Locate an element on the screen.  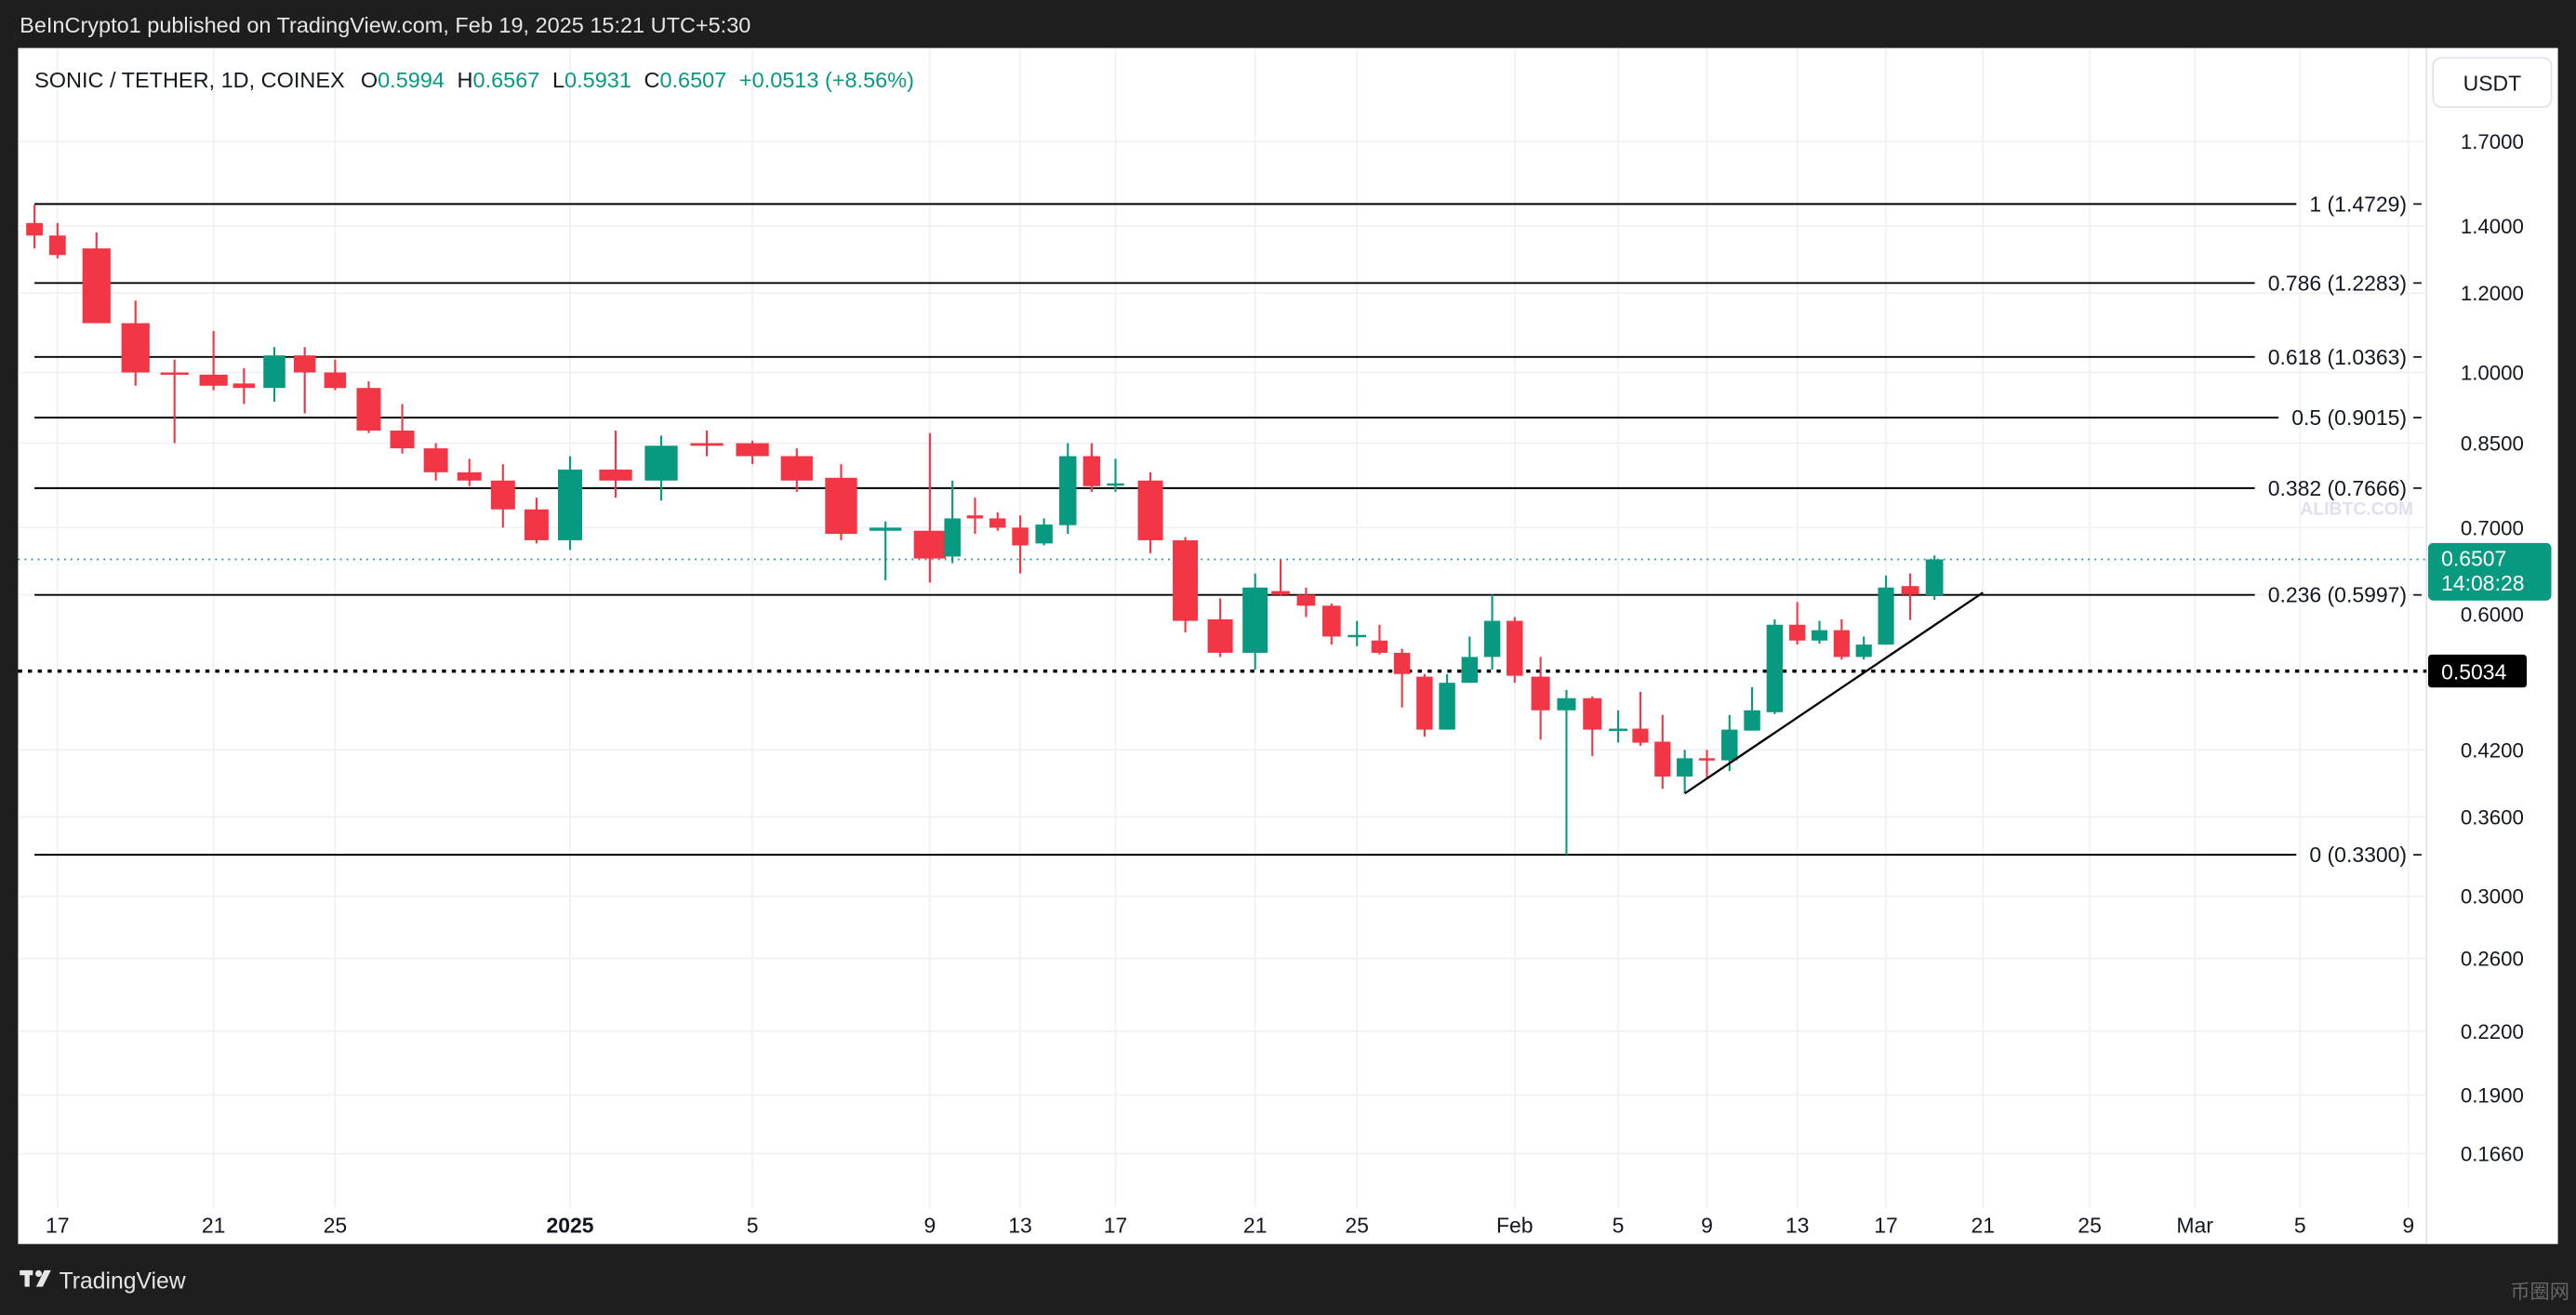
time-tick-label: 21 is located at coordinates (1983, 1225).